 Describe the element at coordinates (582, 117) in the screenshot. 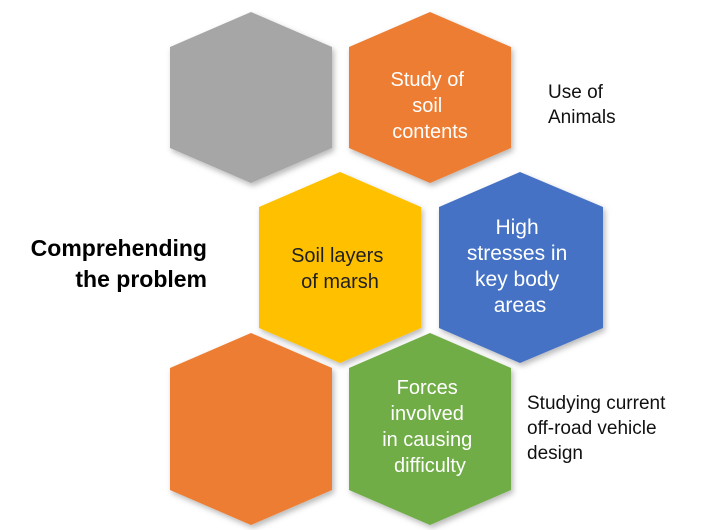

I see `use-of-animals-line-2: Animals` at that location.